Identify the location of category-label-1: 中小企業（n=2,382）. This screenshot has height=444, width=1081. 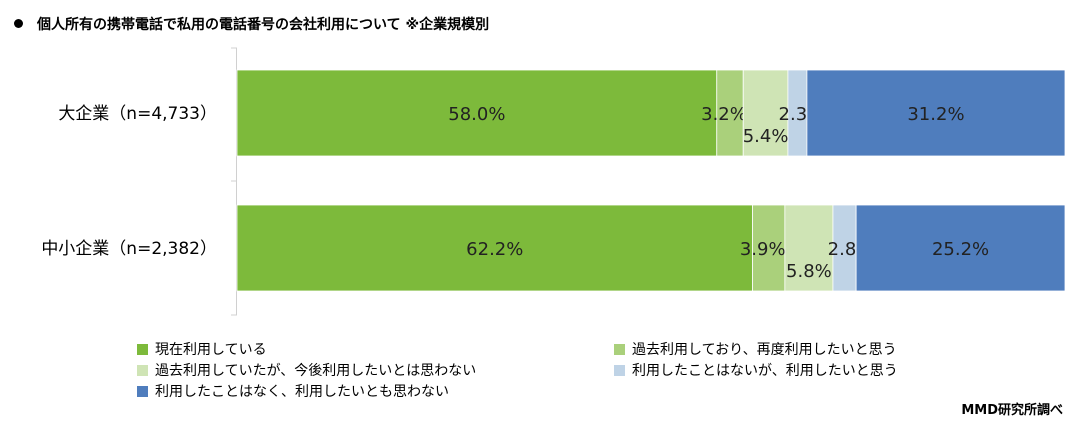
(129, 249).